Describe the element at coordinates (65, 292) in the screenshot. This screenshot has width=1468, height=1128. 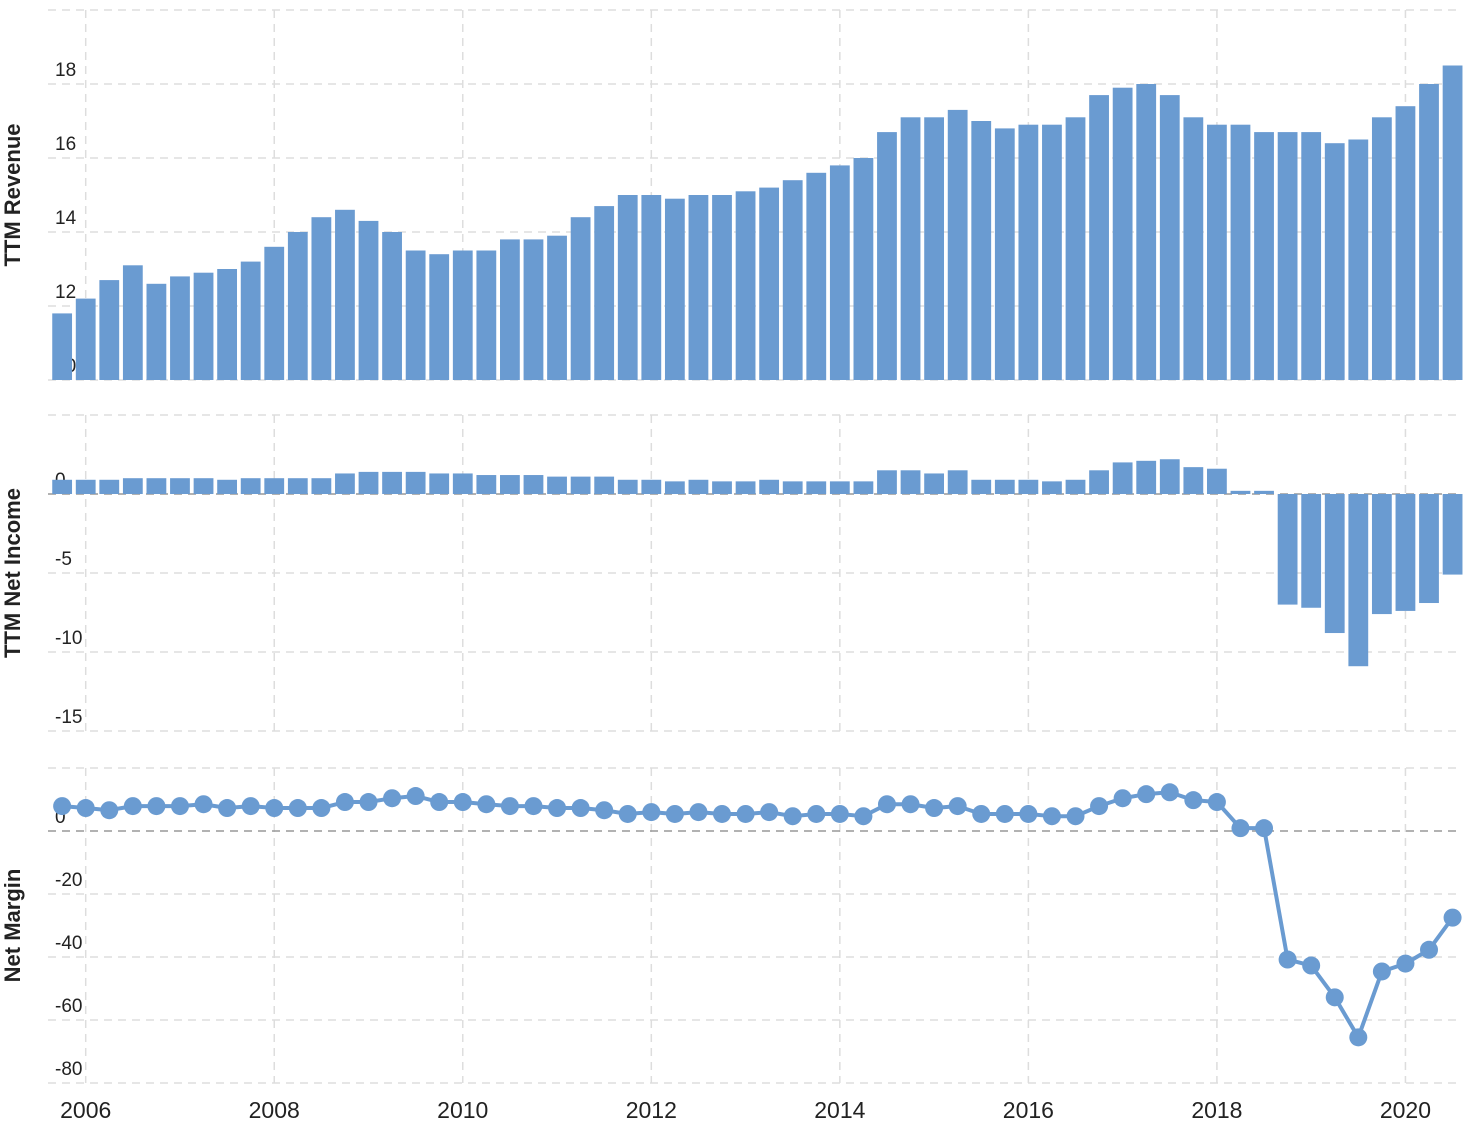
I see `y-tick-label: 12` at that location.